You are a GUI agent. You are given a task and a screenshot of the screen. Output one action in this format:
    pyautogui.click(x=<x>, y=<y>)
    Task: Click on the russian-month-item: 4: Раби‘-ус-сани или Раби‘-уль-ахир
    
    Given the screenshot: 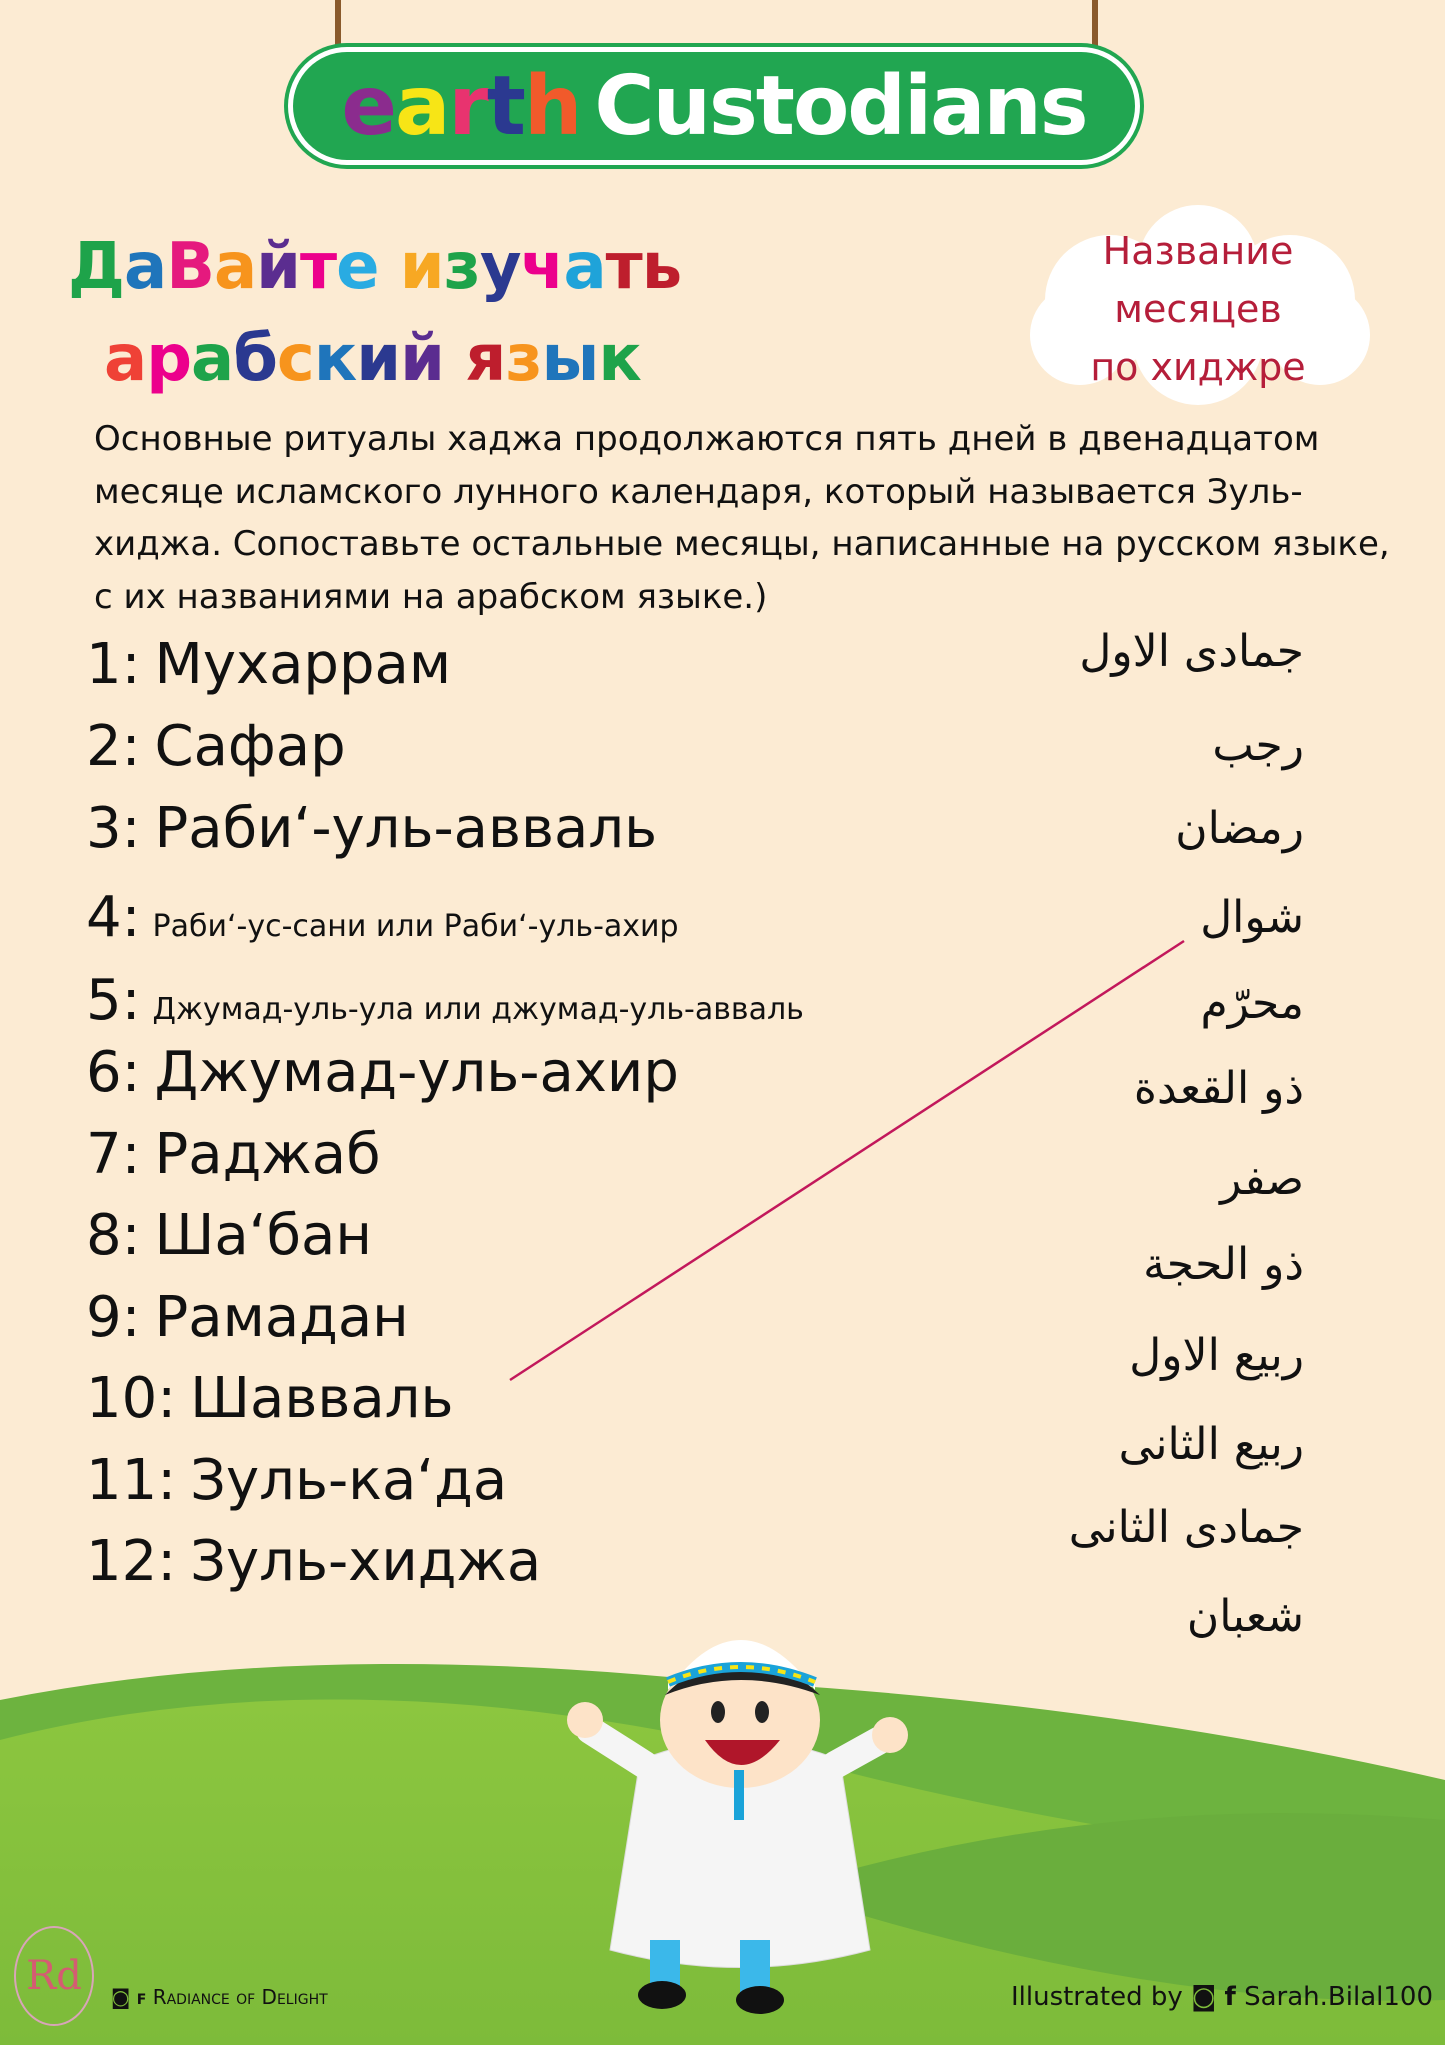 What is the action you would take?
    pyautogui.click(x=382, y=918)
    